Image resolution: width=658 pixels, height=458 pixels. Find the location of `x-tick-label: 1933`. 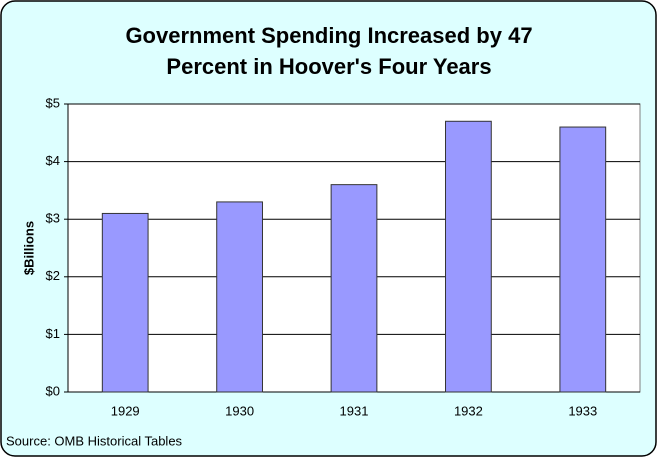

x-tick-label: 1933 is located at coordinates (582, 410).